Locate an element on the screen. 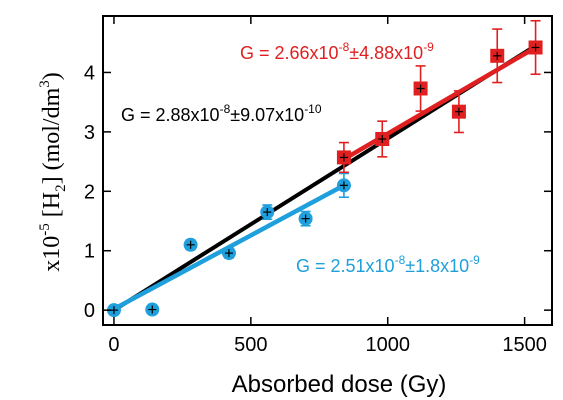  y-tick-label: 4 is located at coordinates (89, 73).